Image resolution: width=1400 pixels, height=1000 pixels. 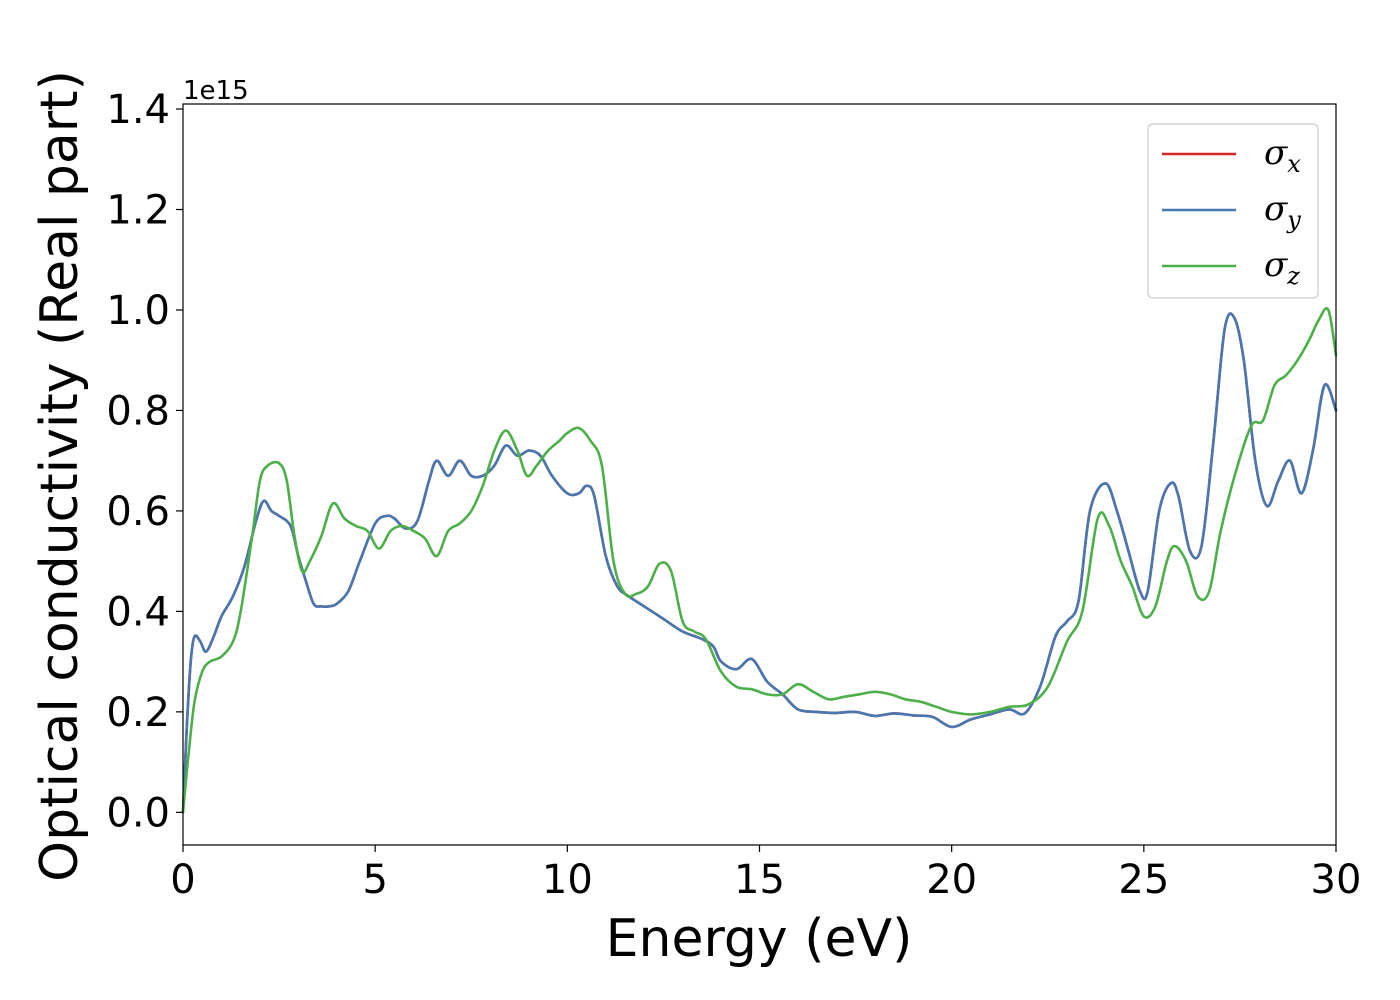 I want to click on y-tick-label: 1.4, so click(x=138, y=110).